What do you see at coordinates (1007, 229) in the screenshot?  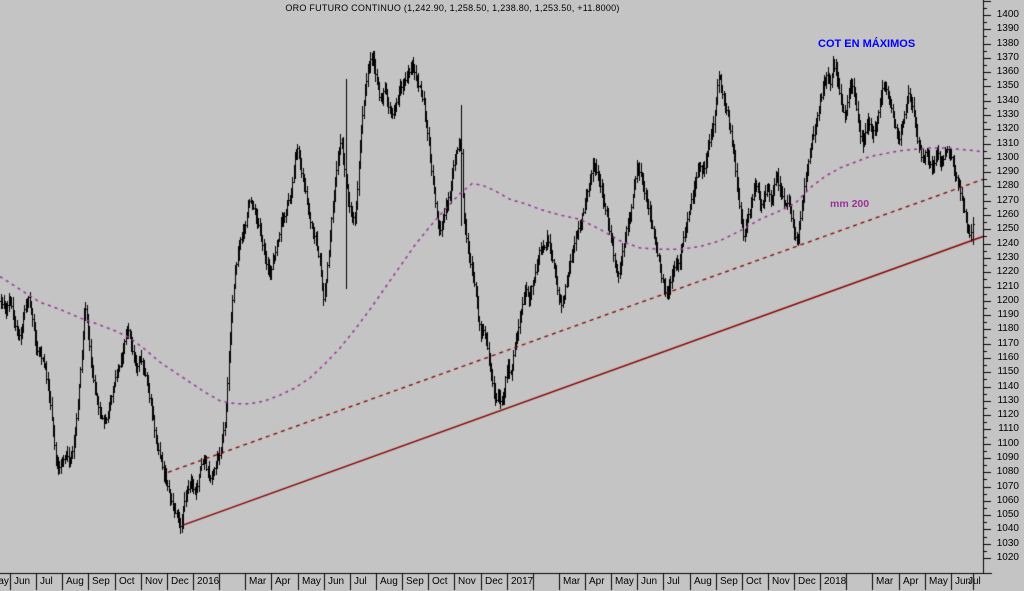 I see `y-axis-label: 1250` at bounding box center [1007, 229].